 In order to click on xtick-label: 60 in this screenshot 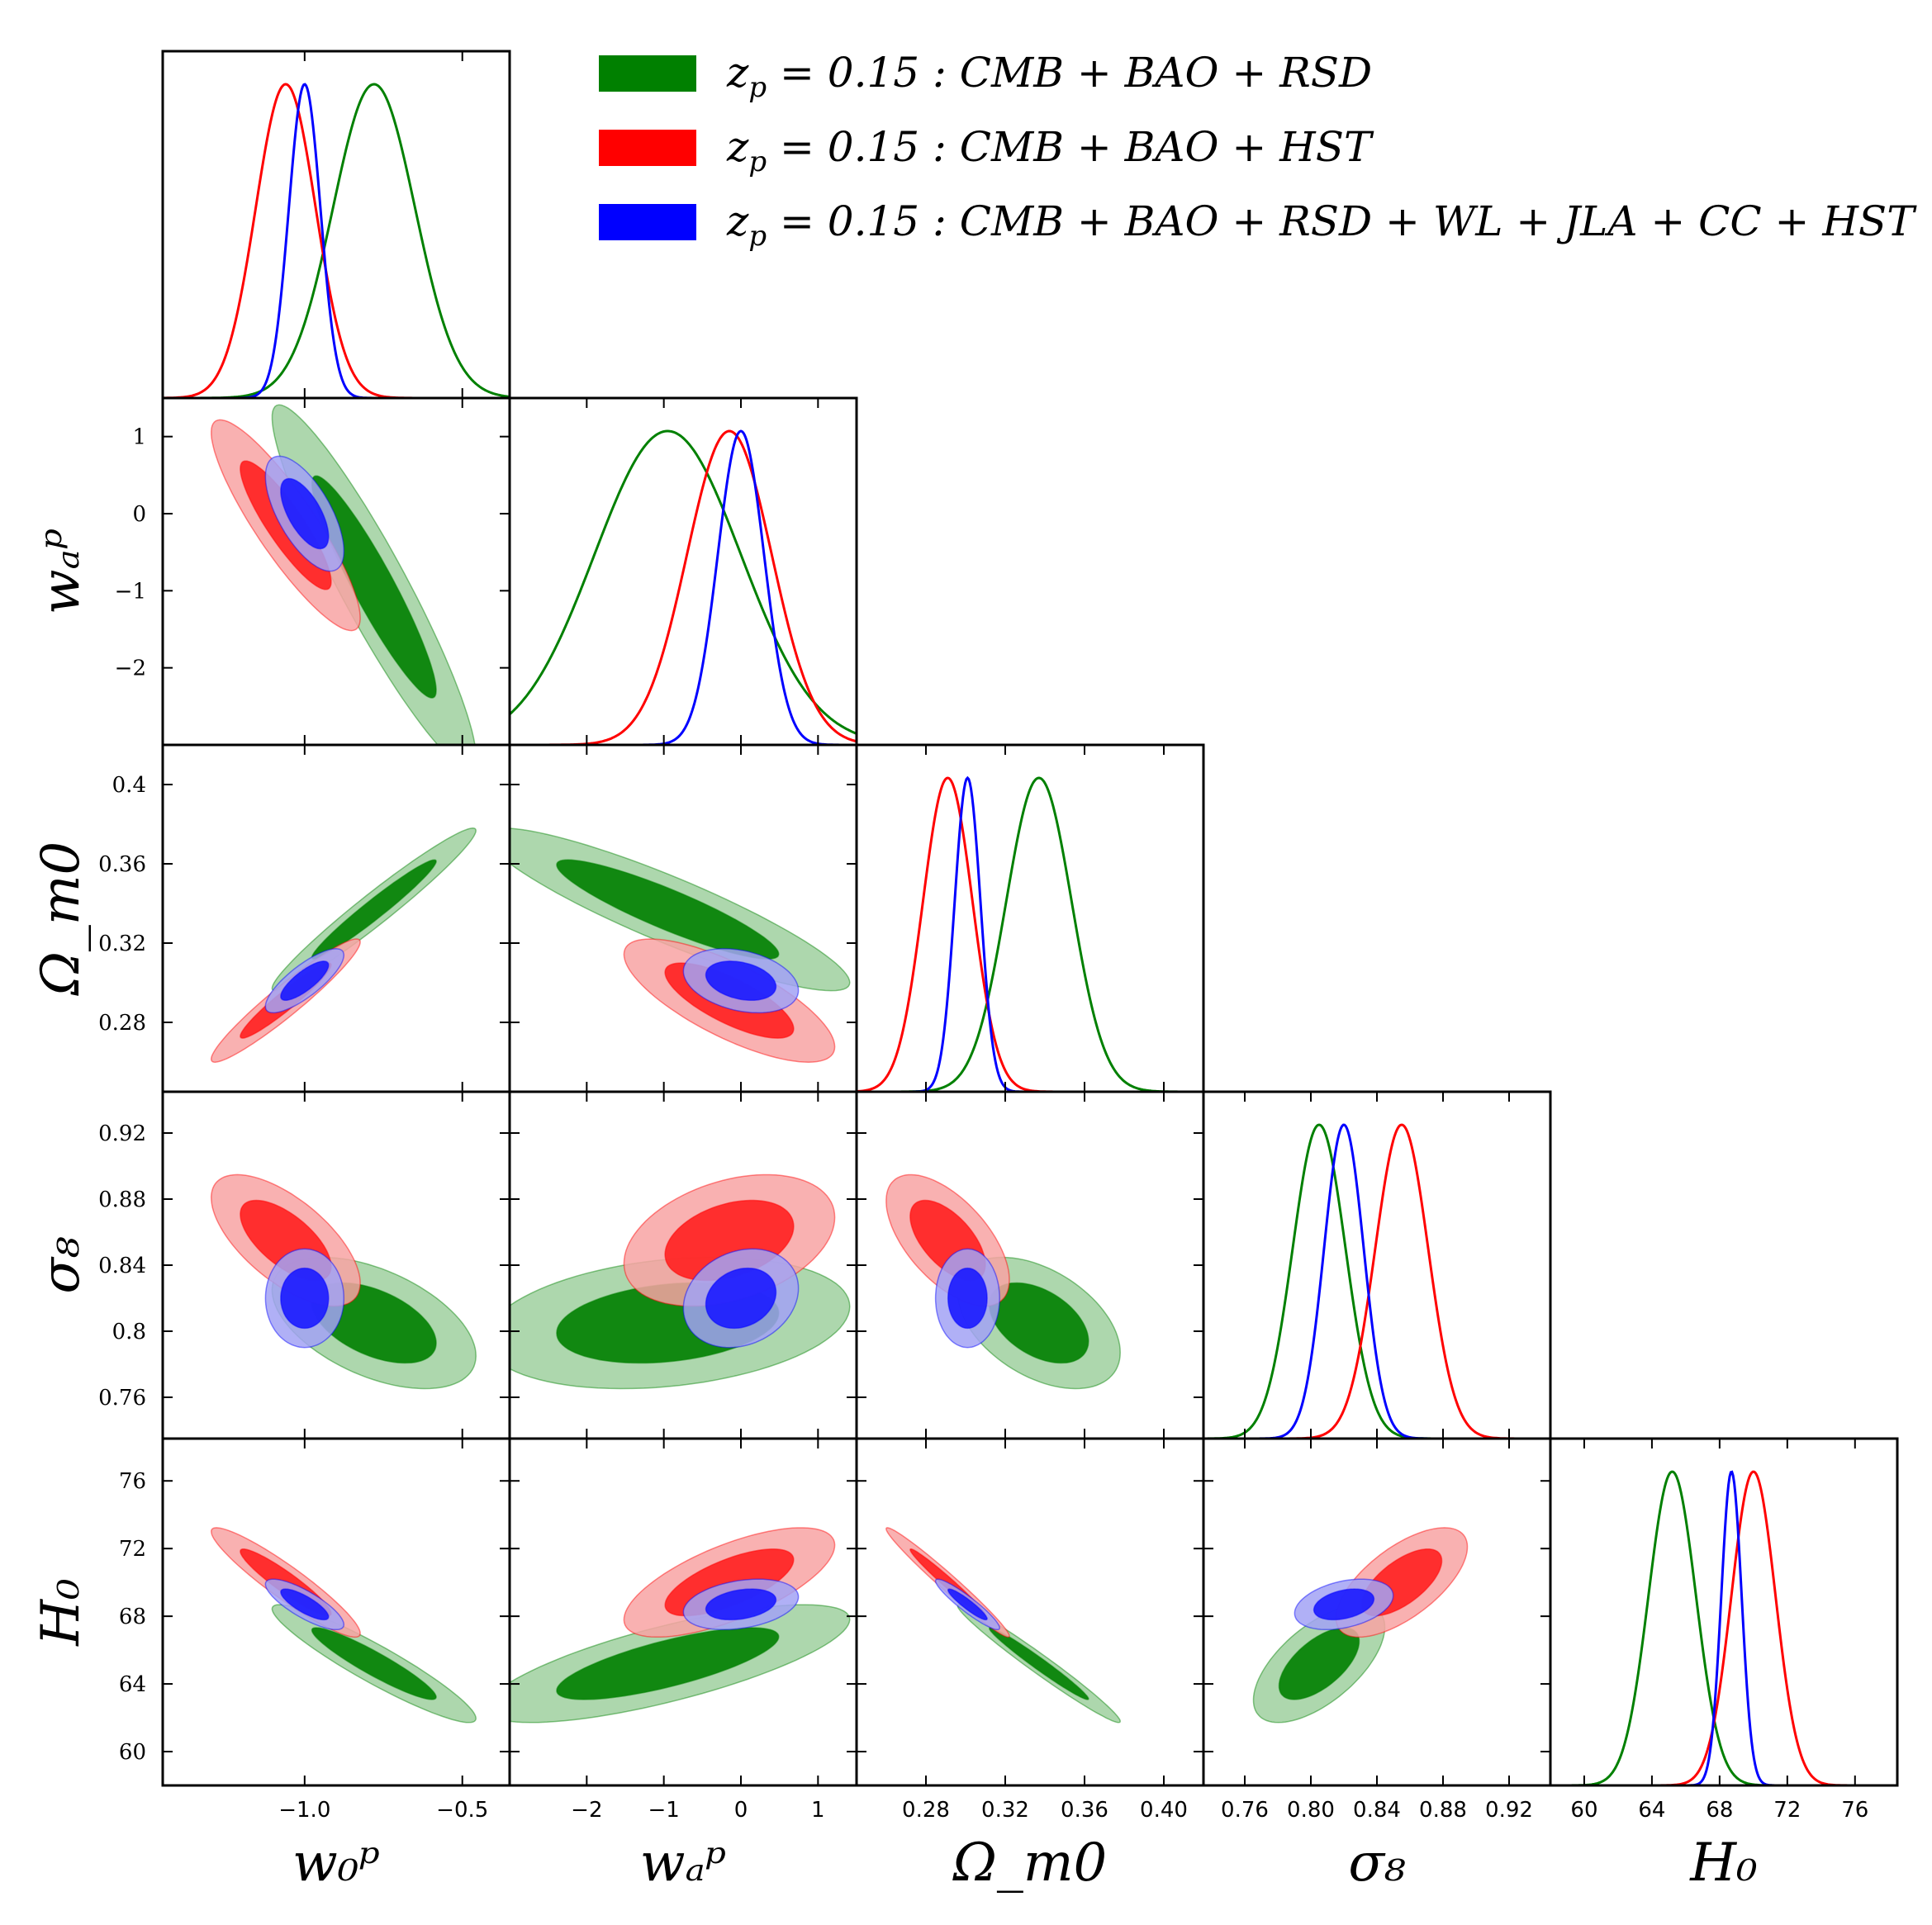, I will do `click(1584, 1811)`.